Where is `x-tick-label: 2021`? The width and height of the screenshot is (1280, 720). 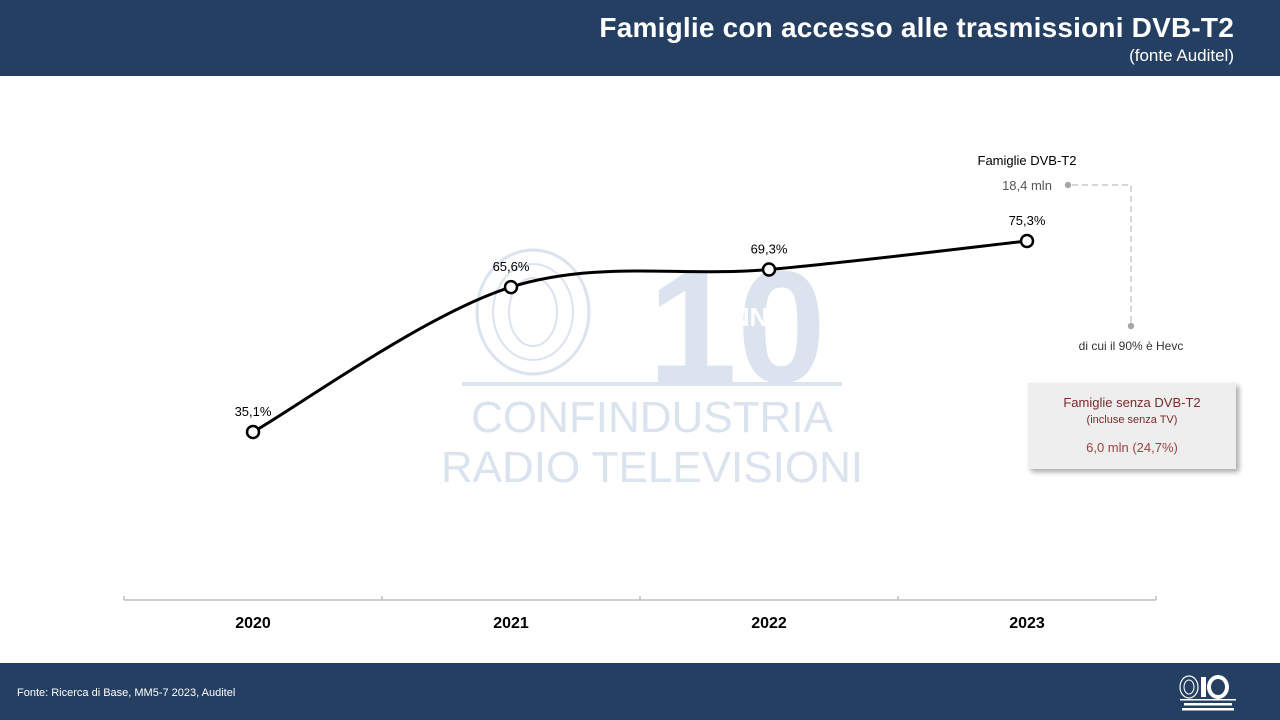 x-tick-label: 2021 is located at coordinates (511, 623).